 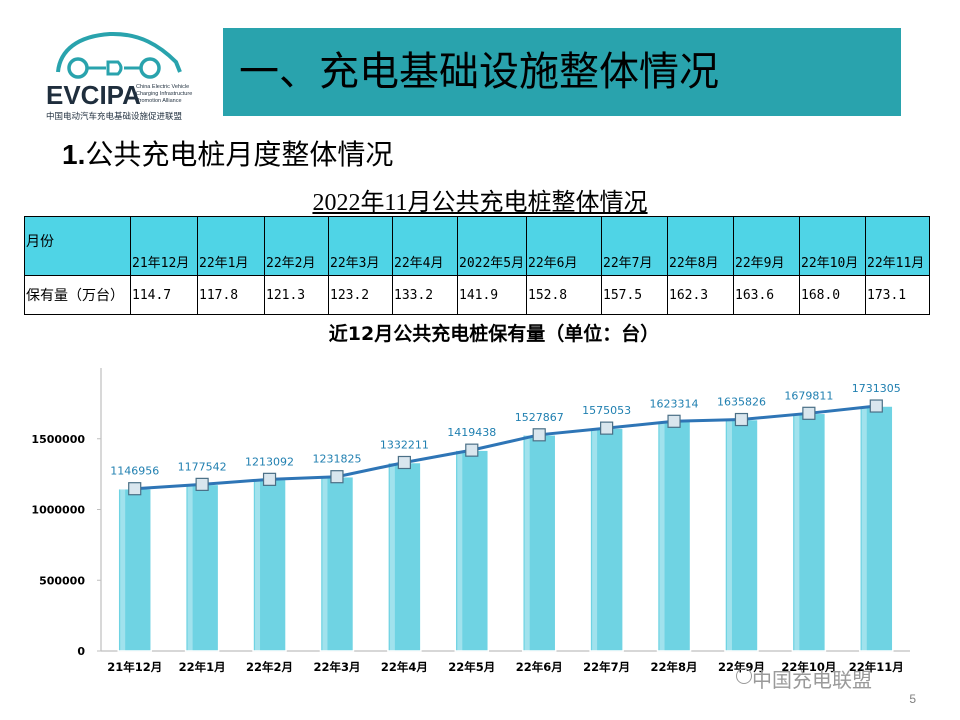 I want to click on x-tick-label: 22年10月, so click(x=808, y=667).